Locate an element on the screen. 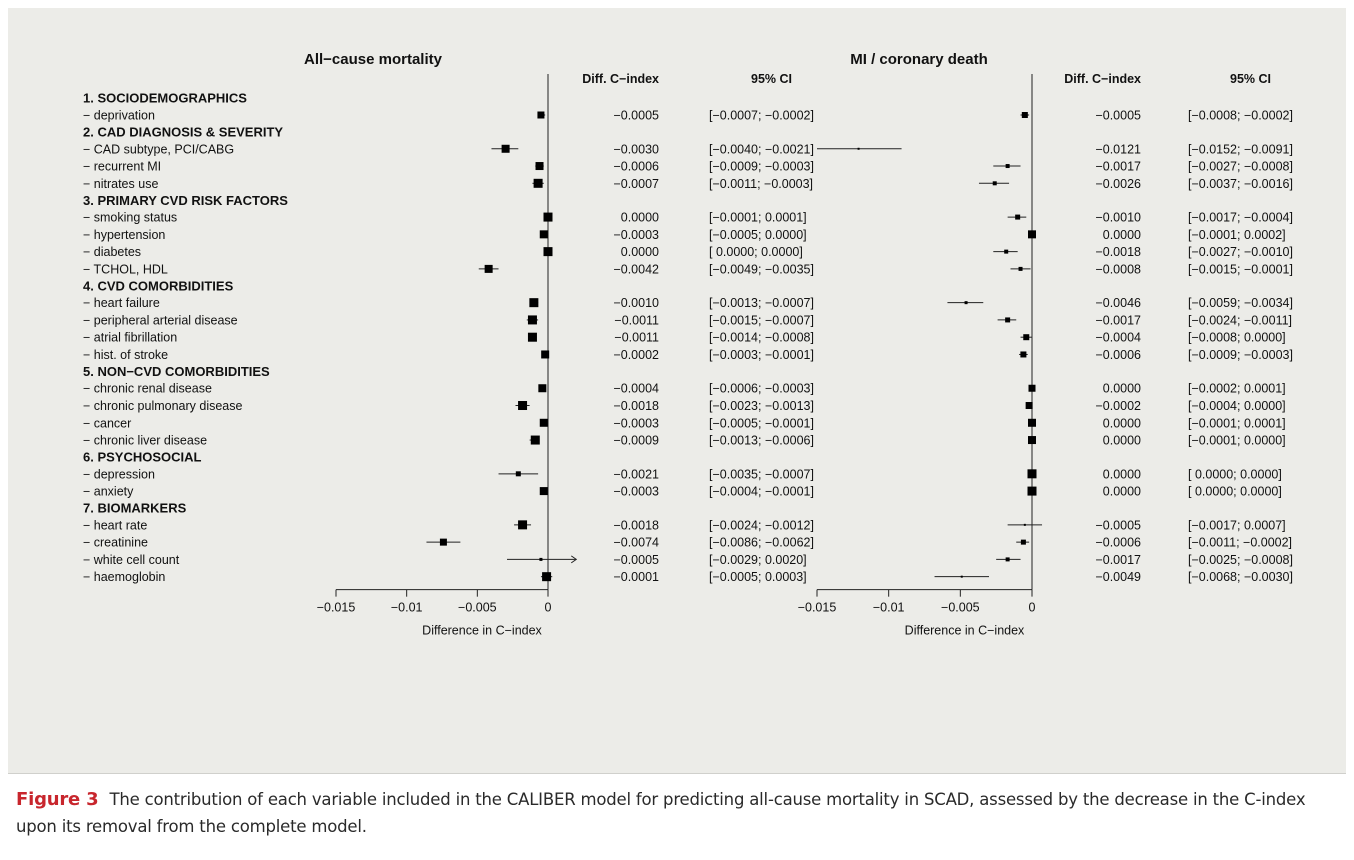 The width and height of the screenshot is (1354, 860). right-ci-value: [−0.0152; −0.0091] is located at coordinates (1240, 149).